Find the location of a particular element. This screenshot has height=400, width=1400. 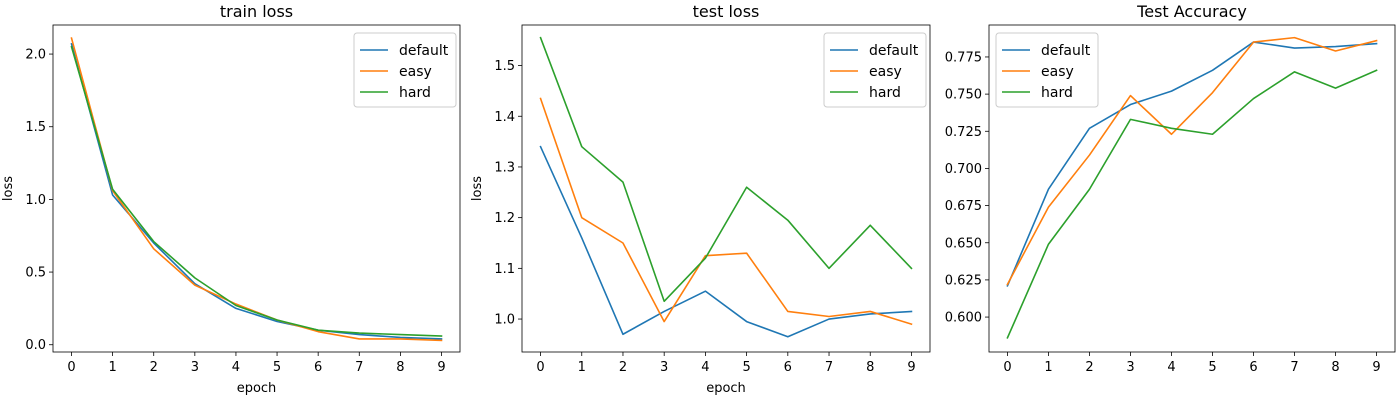

y-tick-label: 1.4 is located at coordinates (504, 117).